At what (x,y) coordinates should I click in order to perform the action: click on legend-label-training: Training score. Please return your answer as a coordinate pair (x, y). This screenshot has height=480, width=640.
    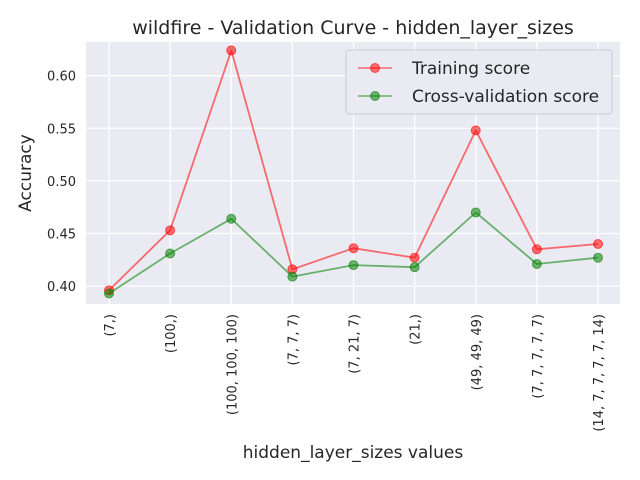
    Looking at the image, I should click on (470, 69).